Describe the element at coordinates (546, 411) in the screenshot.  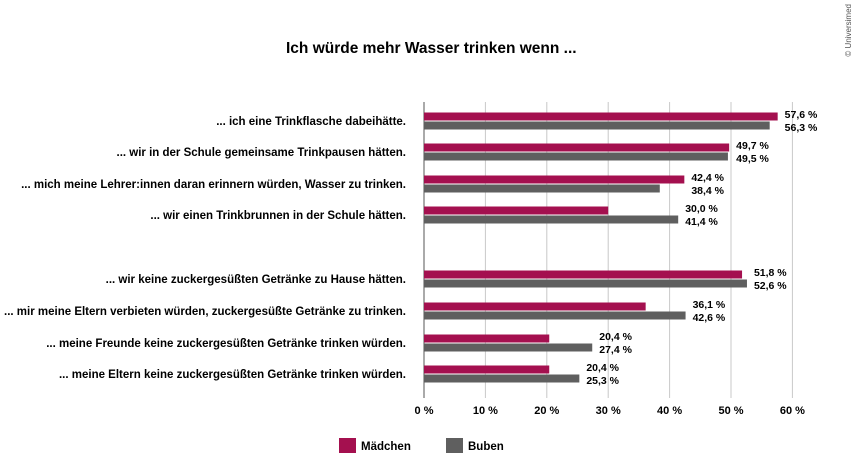
I see `x-tick-label: 20 %` at that location.